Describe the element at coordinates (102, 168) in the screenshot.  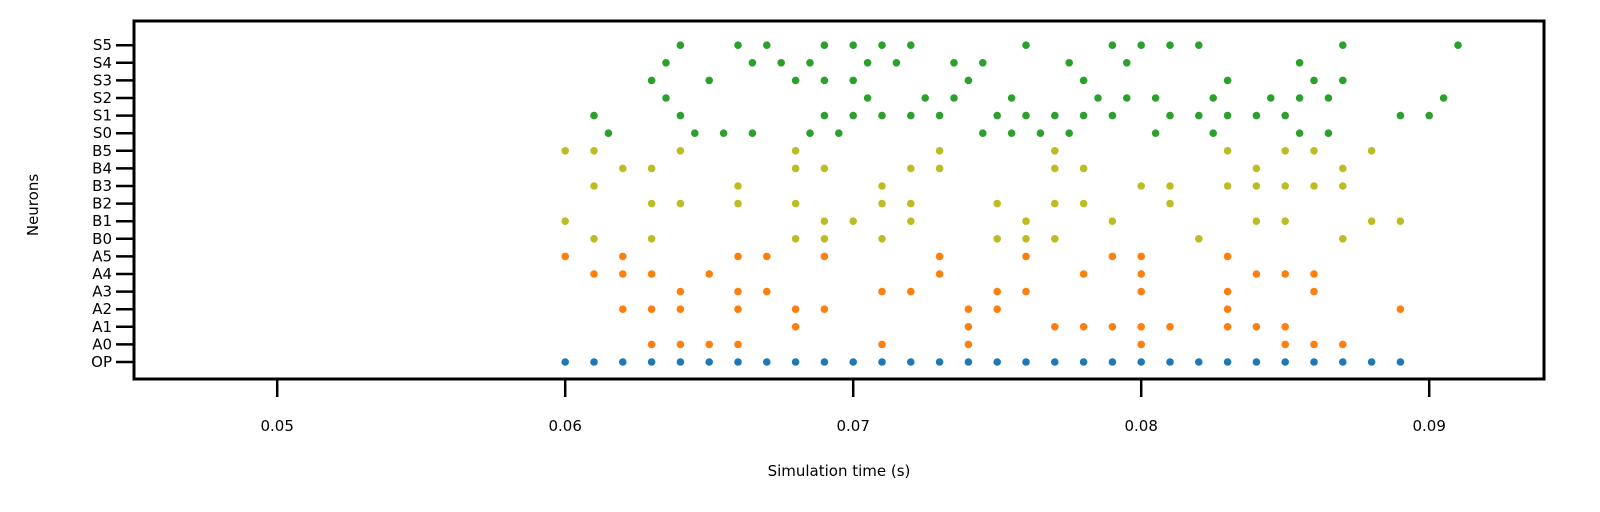
I see `y-tick-label: B4` at that location.